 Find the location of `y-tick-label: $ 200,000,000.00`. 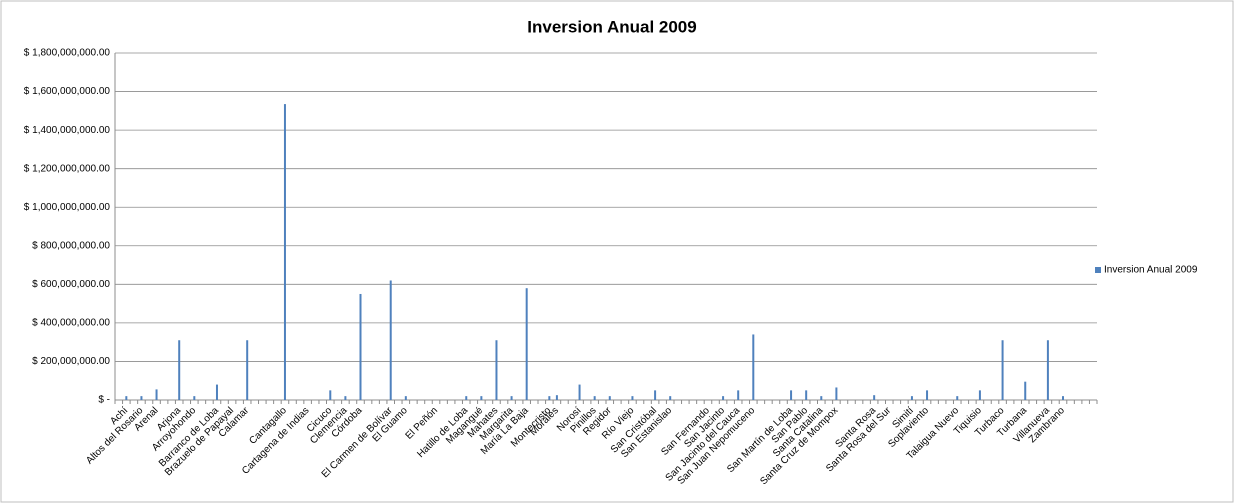

y-tick-label: $ 200,000,000.00 is located at coordinates (71, 361).